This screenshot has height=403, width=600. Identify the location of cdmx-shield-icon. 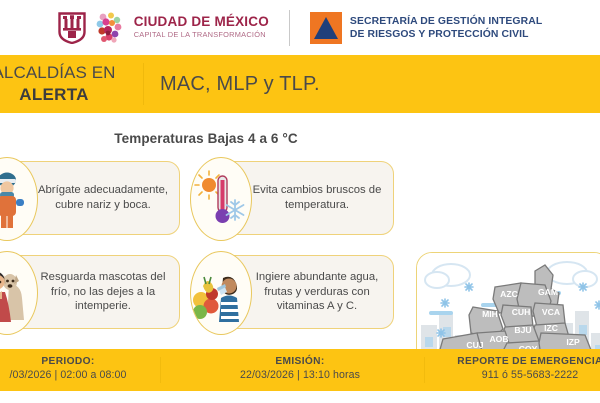
(72, 27).